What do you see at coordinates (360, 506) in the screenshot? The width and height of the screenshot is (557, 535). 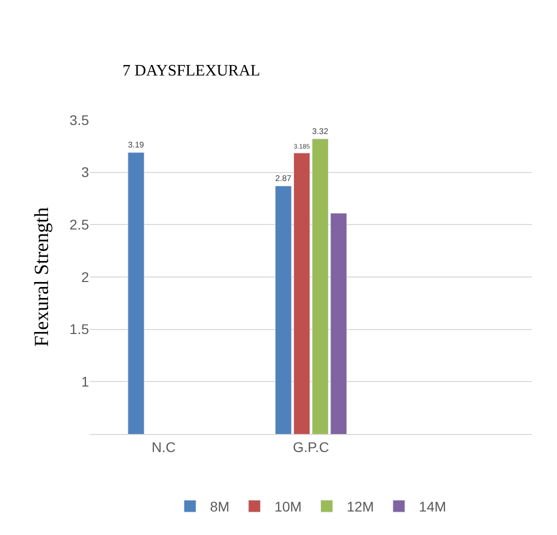 I see `legend-label: 12M` at bounding box center [360, 506].